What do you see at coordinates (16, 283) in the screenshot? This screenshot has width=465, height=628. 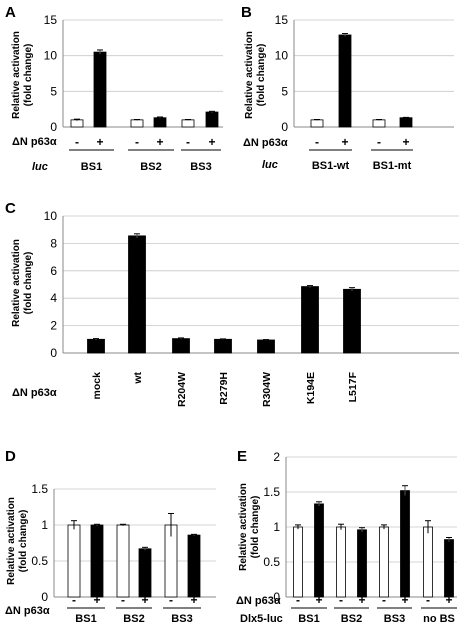 I see `panel-c-y-axis-label-line: Relative activation` at bounding box center [16, 283].